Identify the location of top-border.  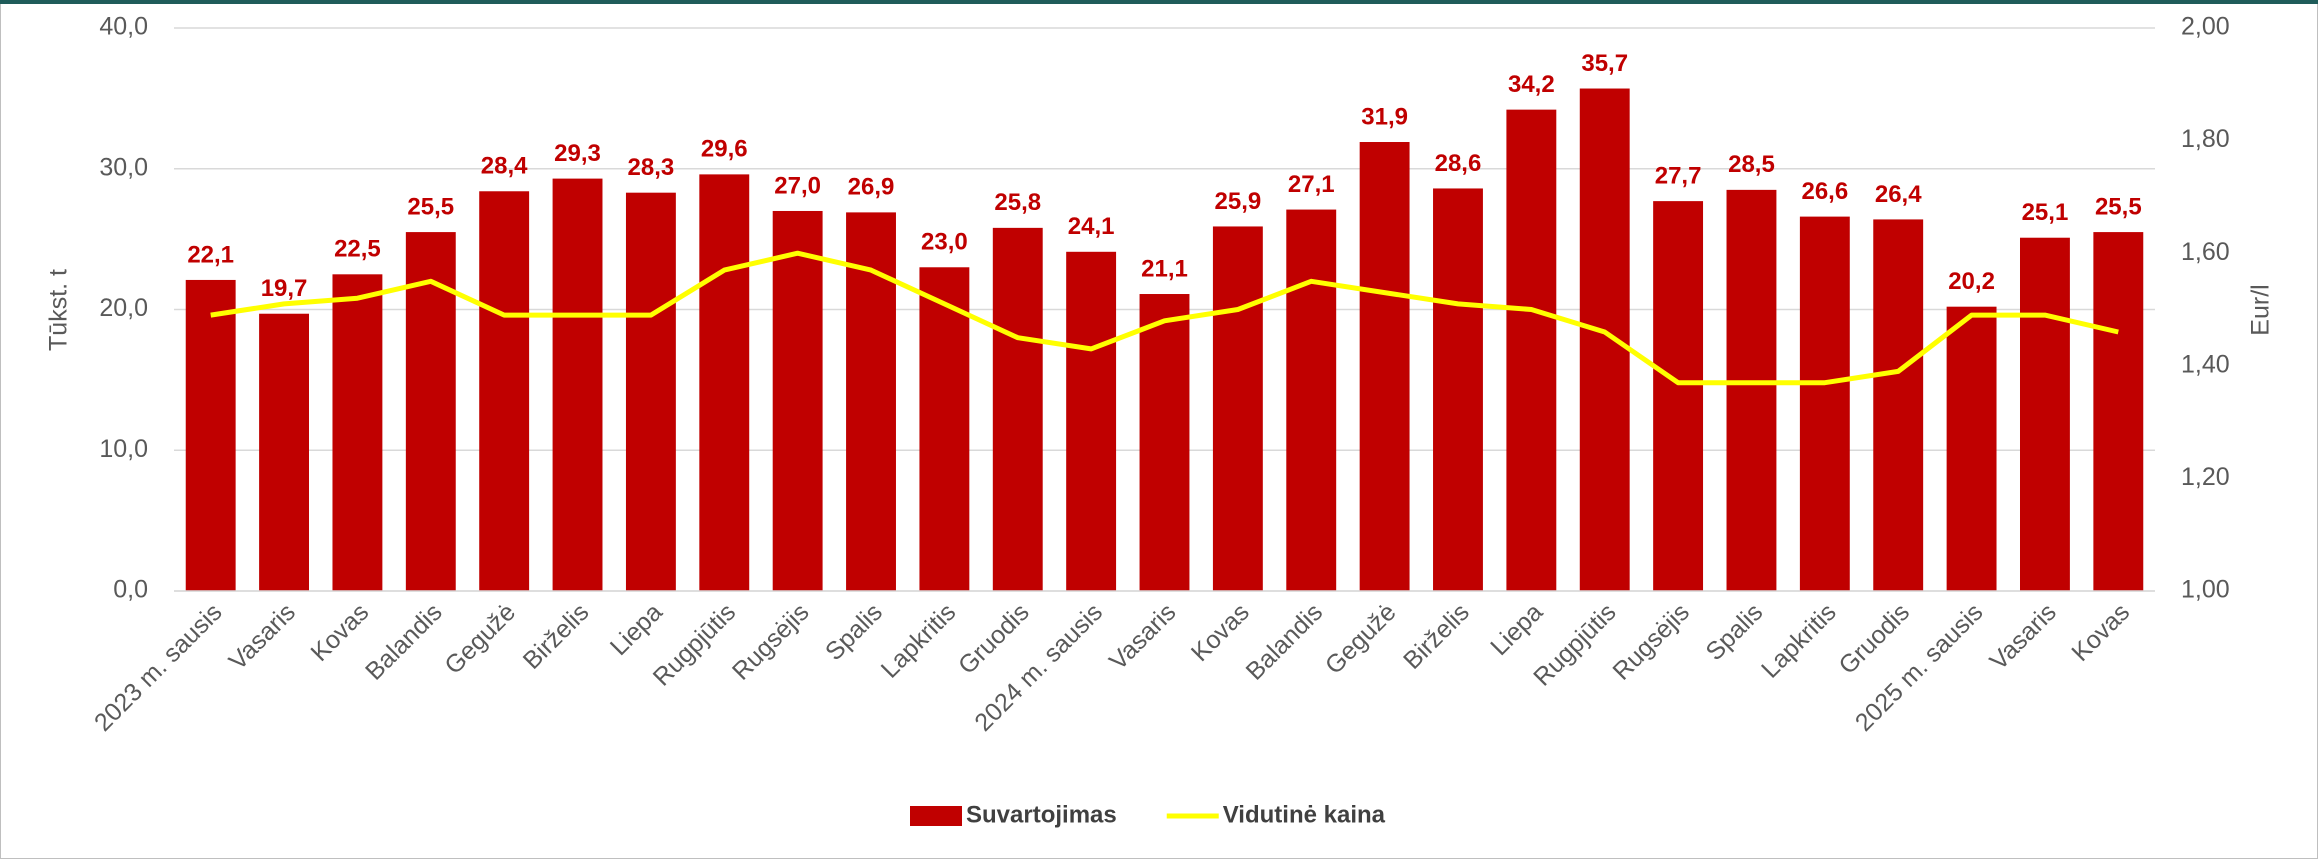
(1159, 2).